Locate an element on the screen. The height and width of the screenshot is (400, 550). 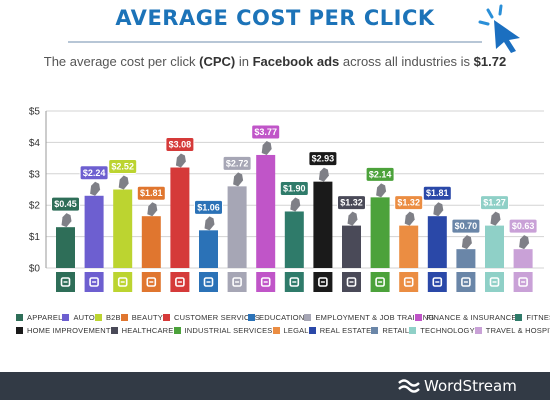
footer-bar is located at coordinates (275, 386).